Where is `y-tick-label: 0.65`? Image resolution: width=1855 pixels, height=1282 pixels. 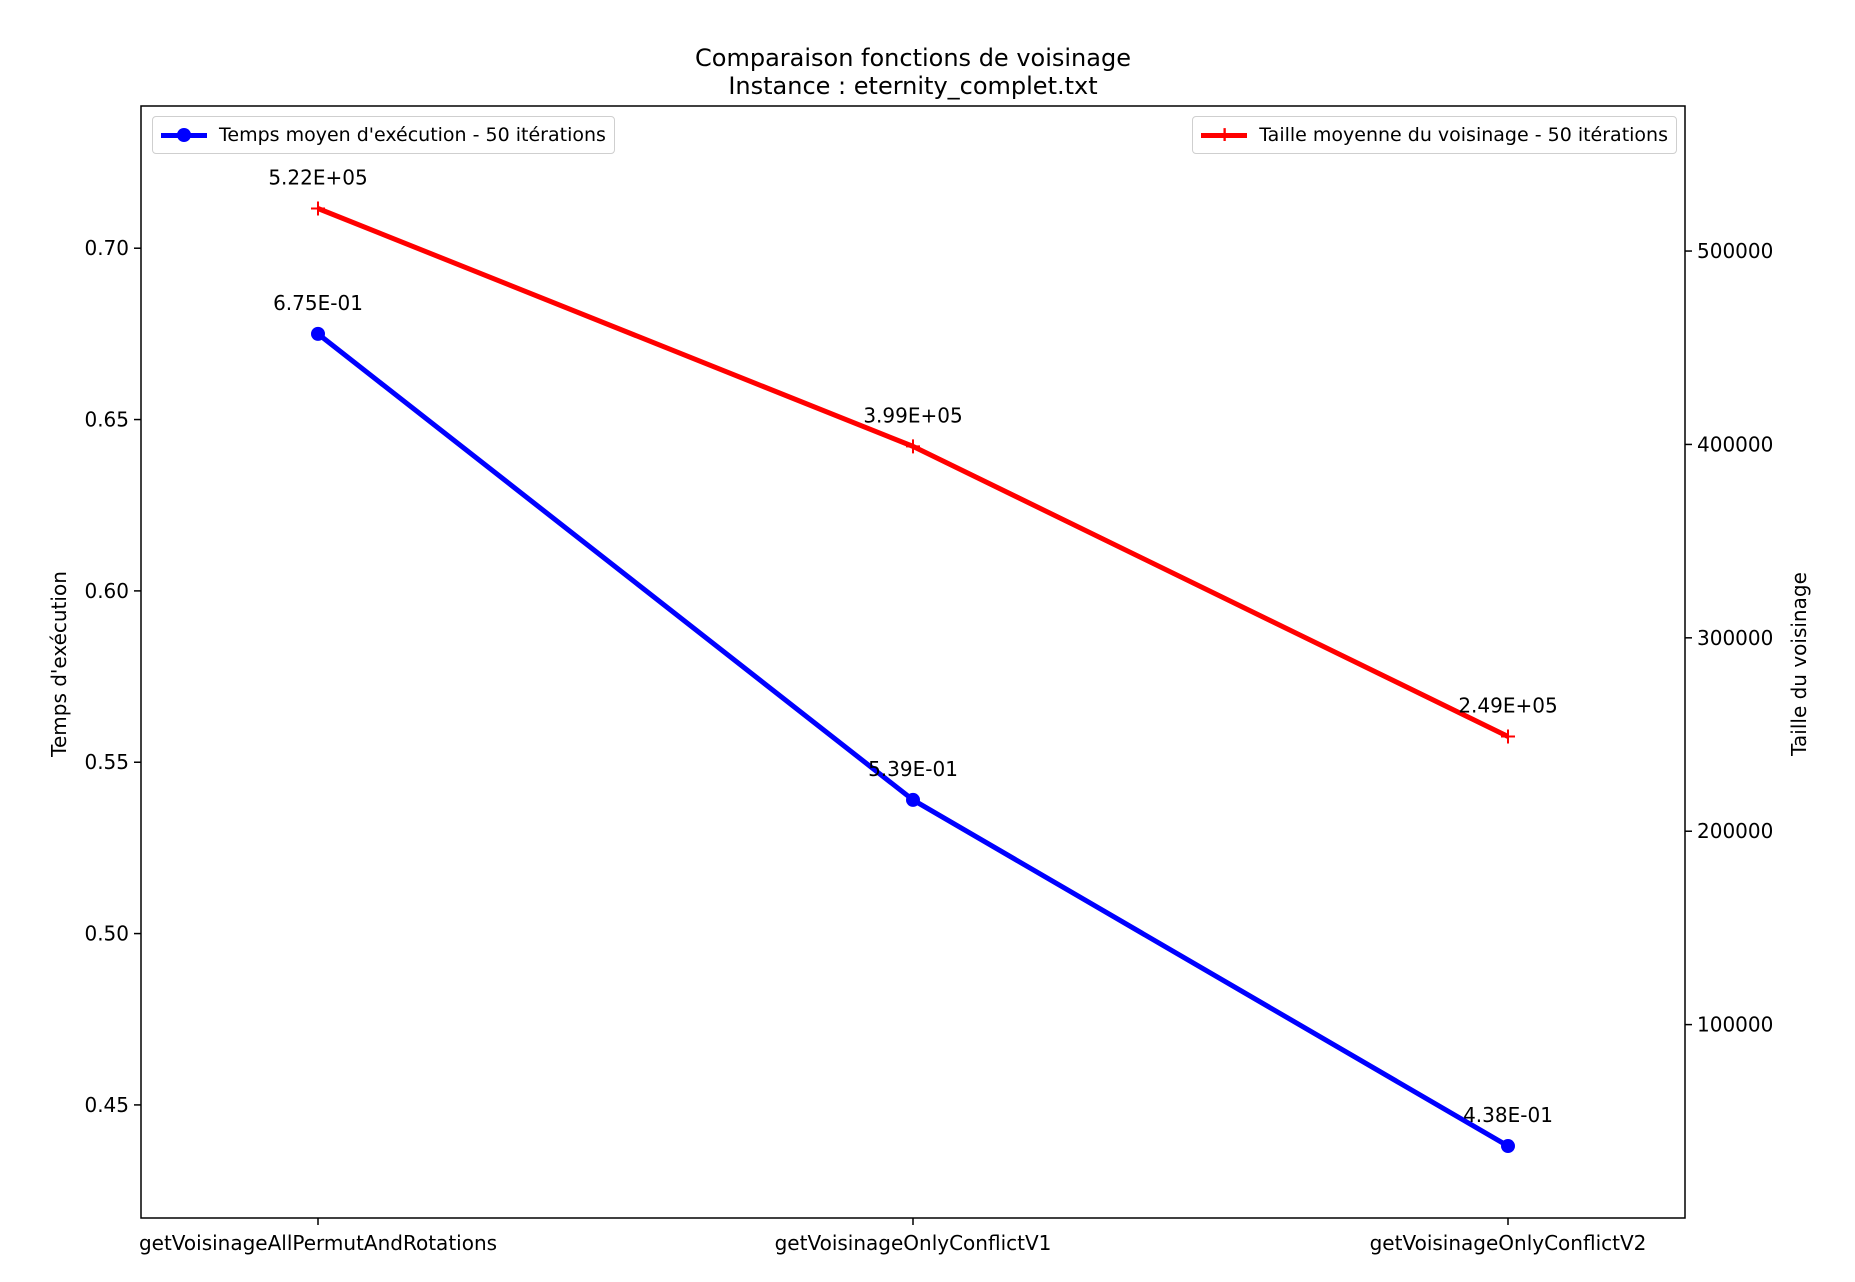 y-tick-label: 0.65 is located at coordinates (106, 420).